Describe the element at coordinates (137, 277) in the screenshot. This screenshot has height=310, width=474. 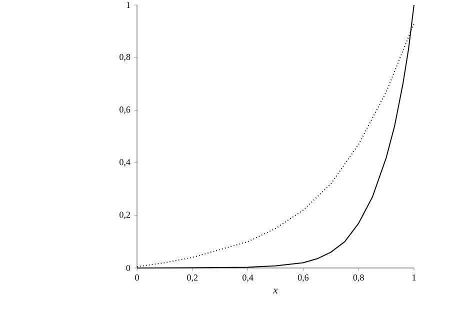
I see `x-tick-label: 0` at that location.